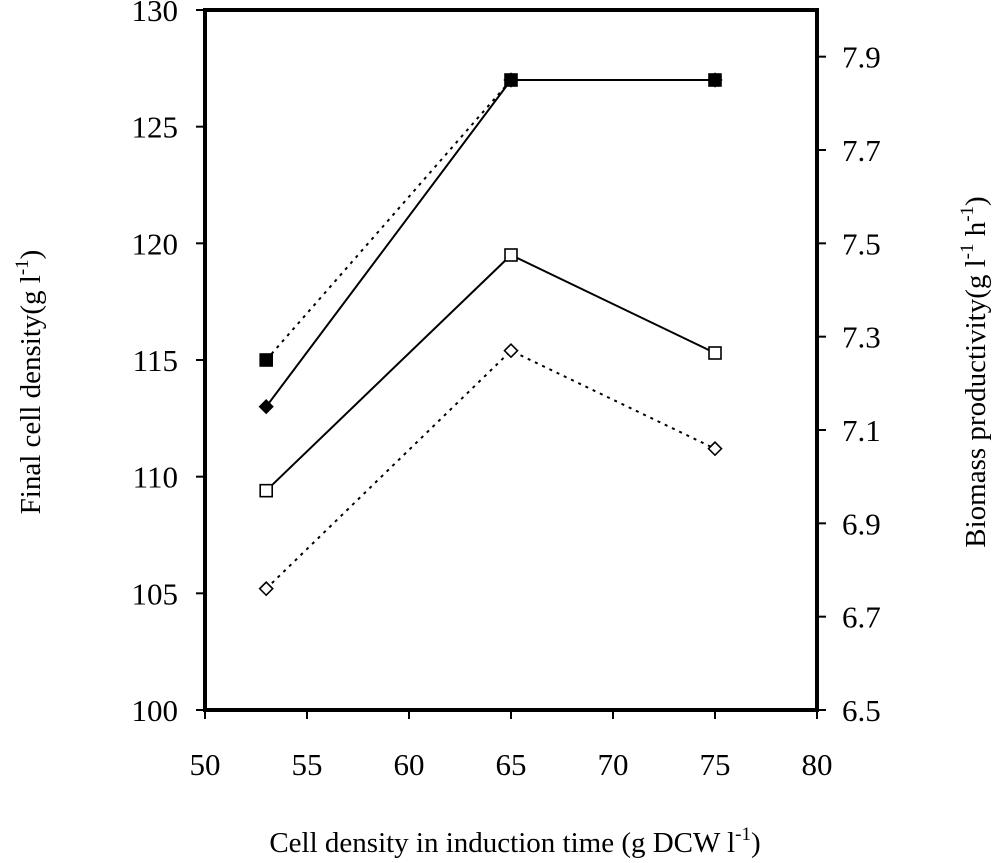 The image size is (1000, 863). Describe the element at coordinates (861, 710) in the screenshot. I see `y-right-tick-label: 6.5` at that location.